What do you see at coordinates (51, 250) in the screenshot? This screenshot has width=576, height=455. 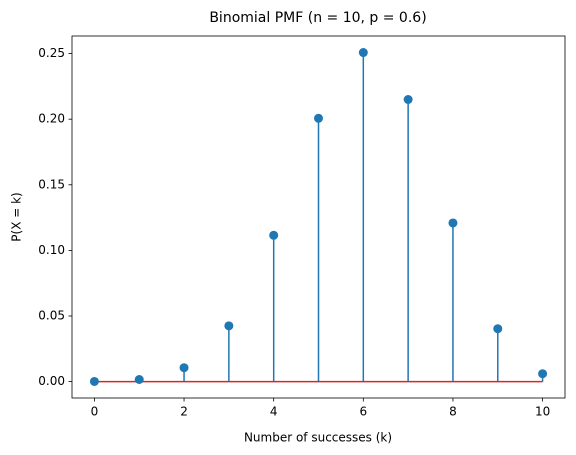 I see `y-tick-label: 0.10` at bounding box center [51, 250].